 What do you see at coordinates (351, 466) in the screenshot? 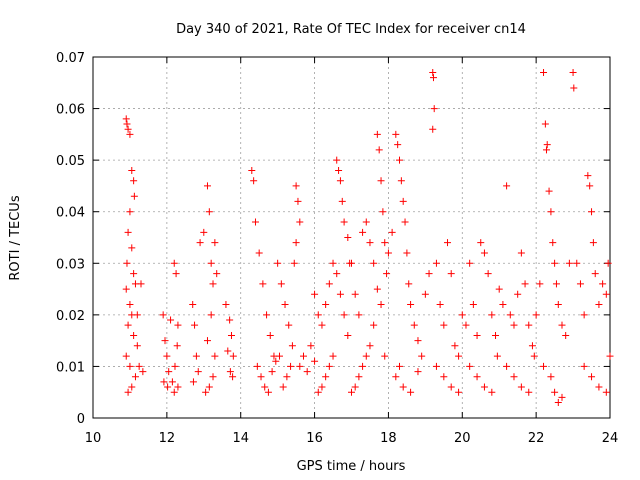
I see `x-axis-label: GPS time / hours` at bounding box center [351, 466].